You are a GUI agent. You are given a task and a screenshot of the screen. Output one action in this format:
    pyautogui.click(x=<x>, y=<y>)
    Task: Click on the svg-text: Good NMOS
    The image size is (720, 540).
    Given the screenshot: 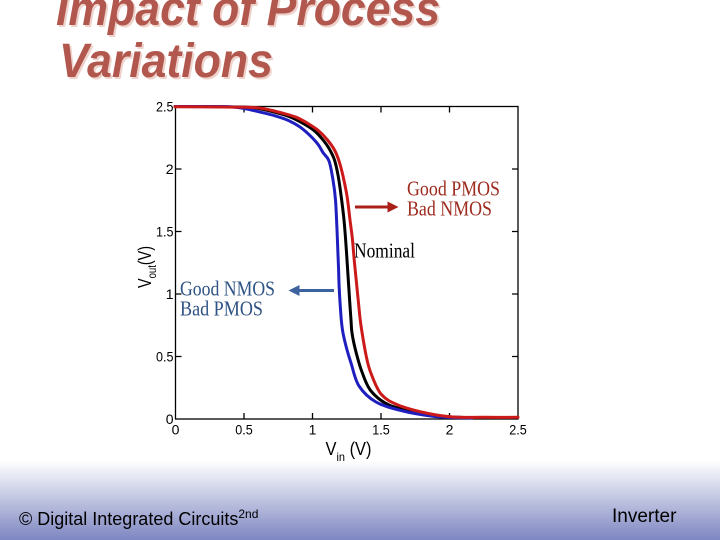 What is the action you would take?
    pyautogui.click(x=227, y=289)
    